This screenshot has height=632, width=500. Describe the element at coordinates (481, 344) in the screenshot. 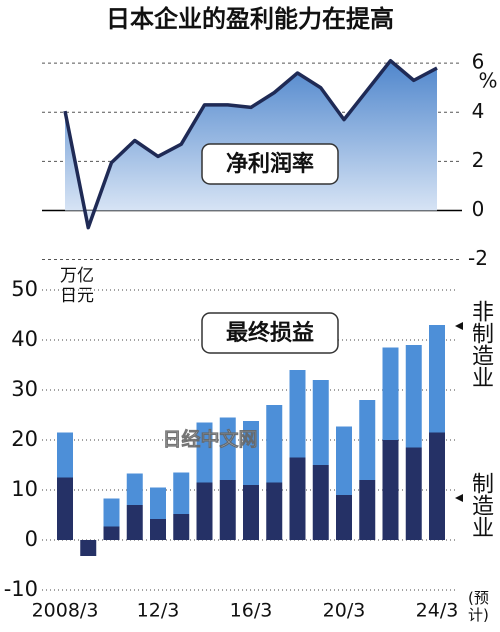

I see `legend-label: 非制造业` at that location.